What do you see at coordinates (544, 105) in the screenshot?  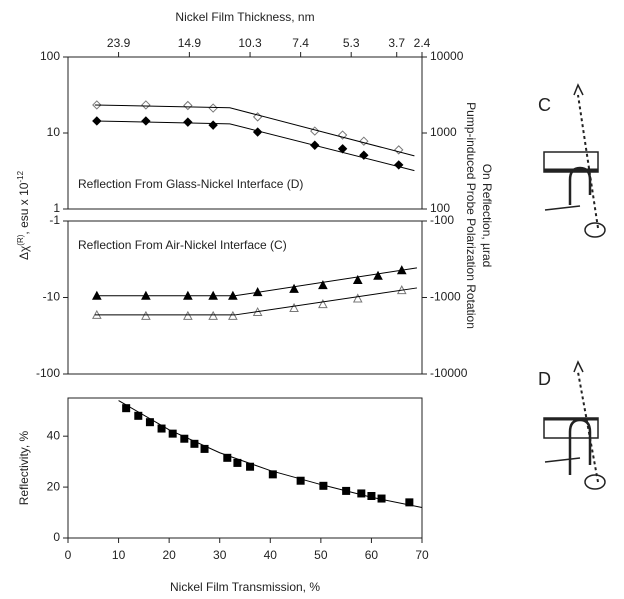 I see `diagram-label: C` at bounding box center [544, 105].